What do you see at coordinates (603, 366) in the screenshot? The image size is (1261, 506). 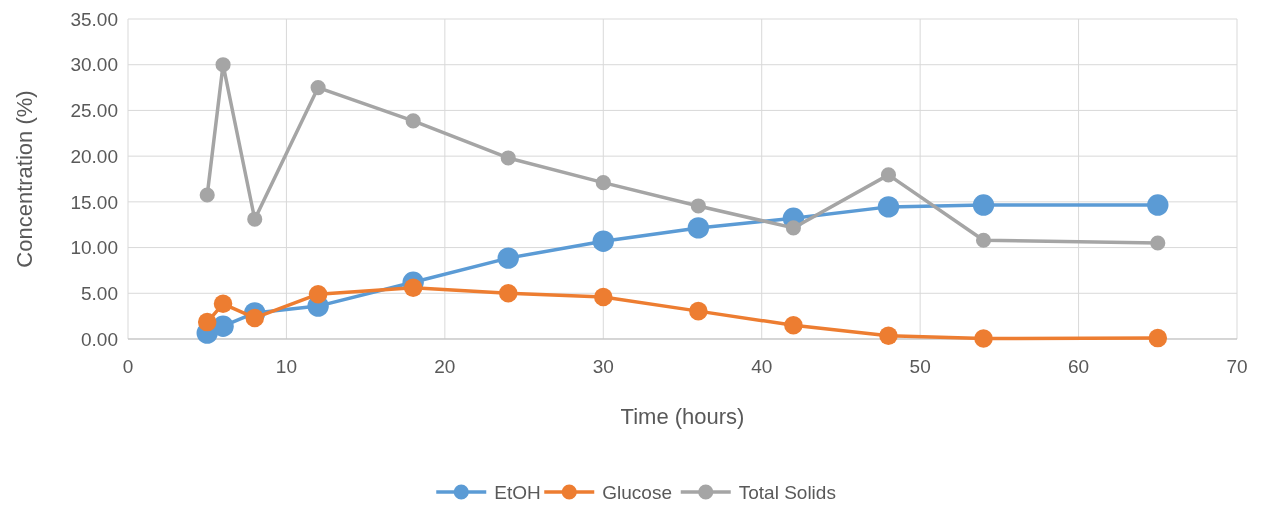 I see `x-tick-label: 30` at bounding box center [603, 366].